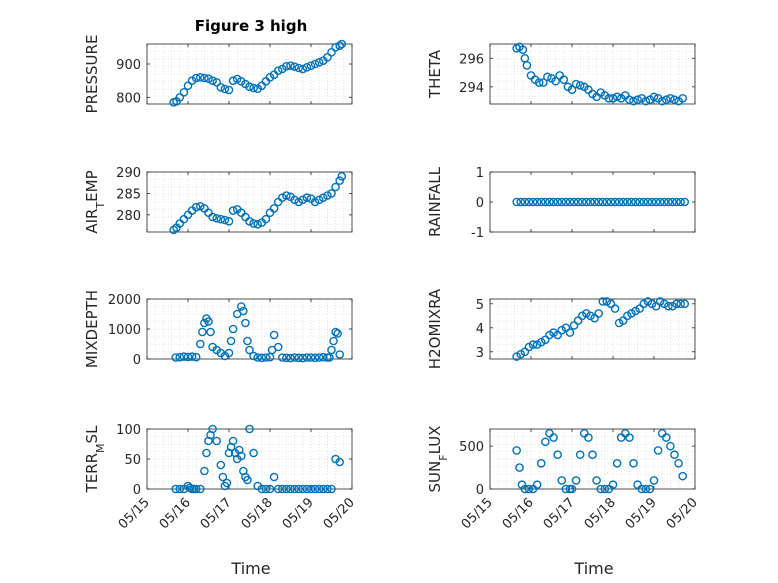 Image resolution: width=778 pixels, height=583 pixels. Describe the element at coordinates (593, 568) in the screenshot. I see `x-axis-label-right: Time` at that location.